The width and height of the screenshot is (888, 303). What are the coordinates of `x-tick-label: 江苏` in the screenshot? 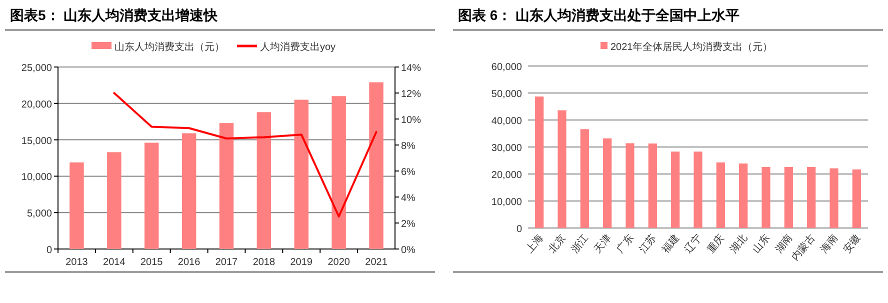 It's located at (647, 244).